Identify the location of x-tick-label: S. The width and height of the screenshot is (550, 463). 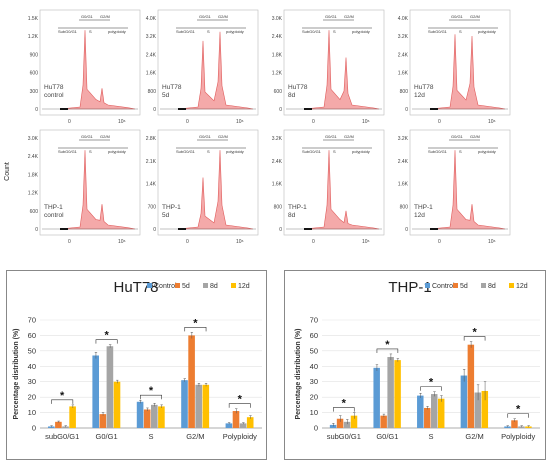
(430, 436).